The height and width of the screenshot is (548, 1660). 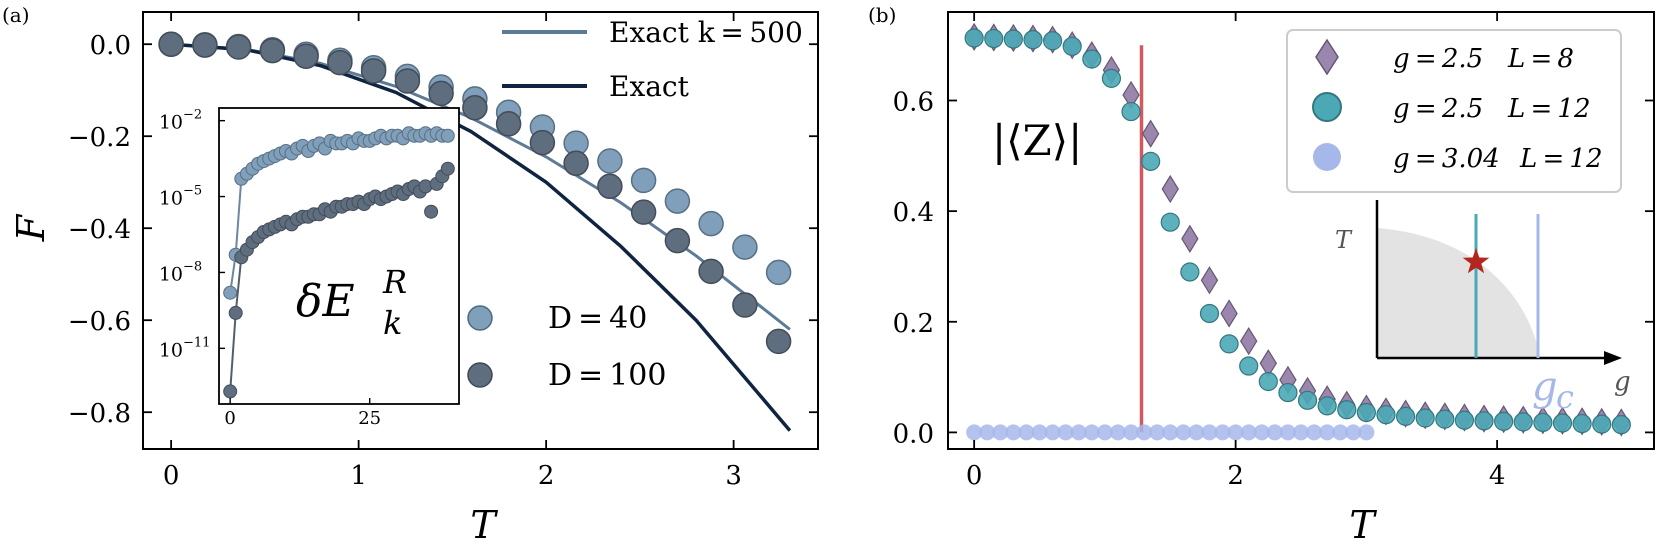 I want to click on y-tick-label: 0.2, so click(x=913, y=324).